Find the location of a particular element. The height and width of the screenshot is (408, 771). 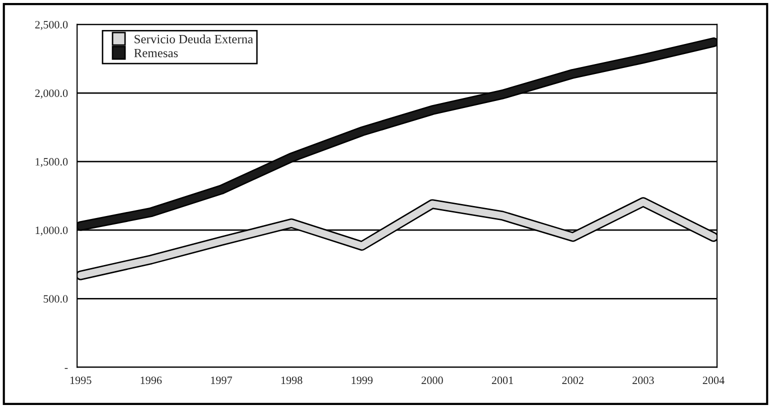

legend-label: Remesas is located at coordinates (156, 53).